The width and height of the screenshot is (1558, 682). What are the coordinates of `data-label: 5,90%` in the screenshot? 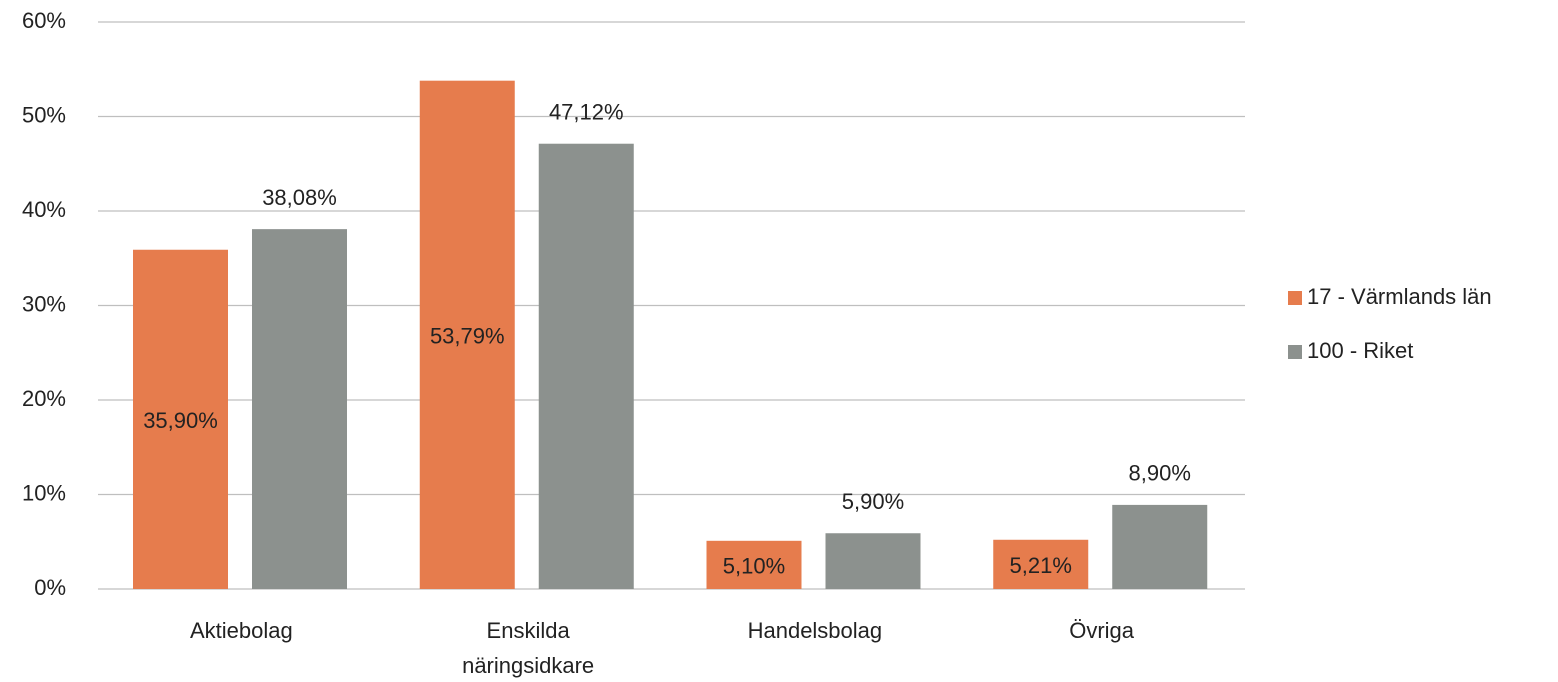 It's located at (873, 501).